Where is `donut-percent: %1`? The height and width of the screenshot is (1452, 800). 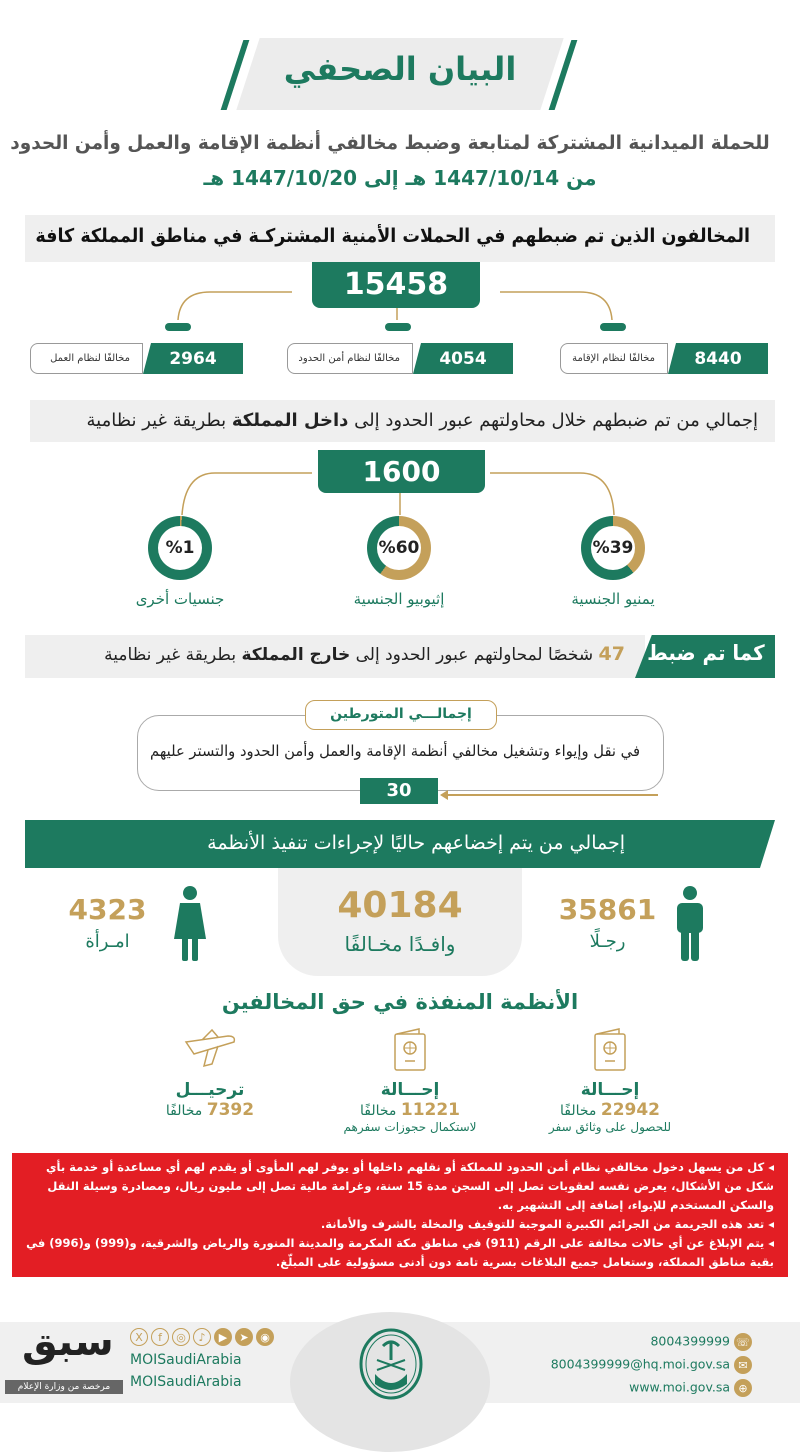 donut-percent: %1 is located at coordinates (180, 548).